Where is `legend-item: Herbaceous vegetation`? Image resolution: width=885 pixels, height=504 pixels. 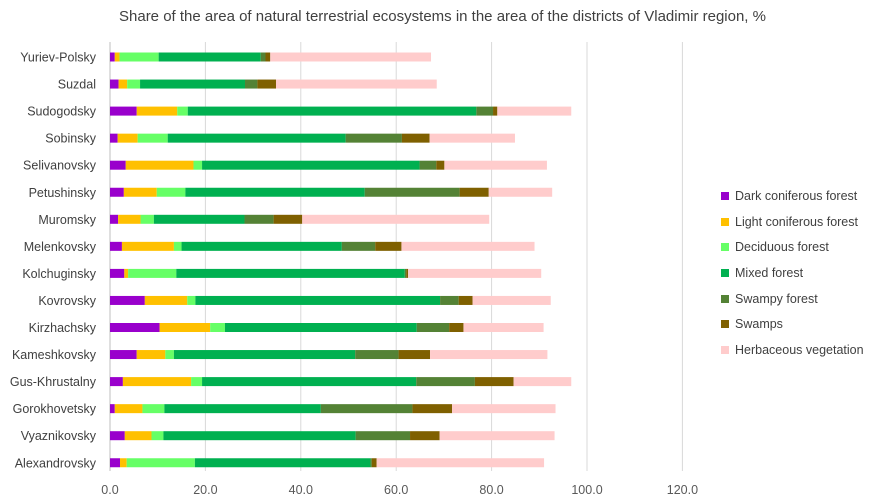 legend-item: Herbaceous vegetation is located at coordinates (792, 350).